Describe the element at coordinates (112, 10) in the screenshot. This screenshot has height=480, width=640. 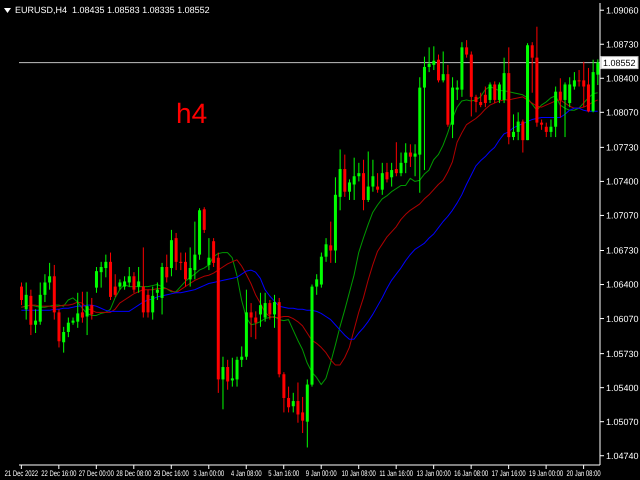
I see `chart-title: EURUSD,H4 1.08435 1.08583 1.08335 1.08552` at that location.